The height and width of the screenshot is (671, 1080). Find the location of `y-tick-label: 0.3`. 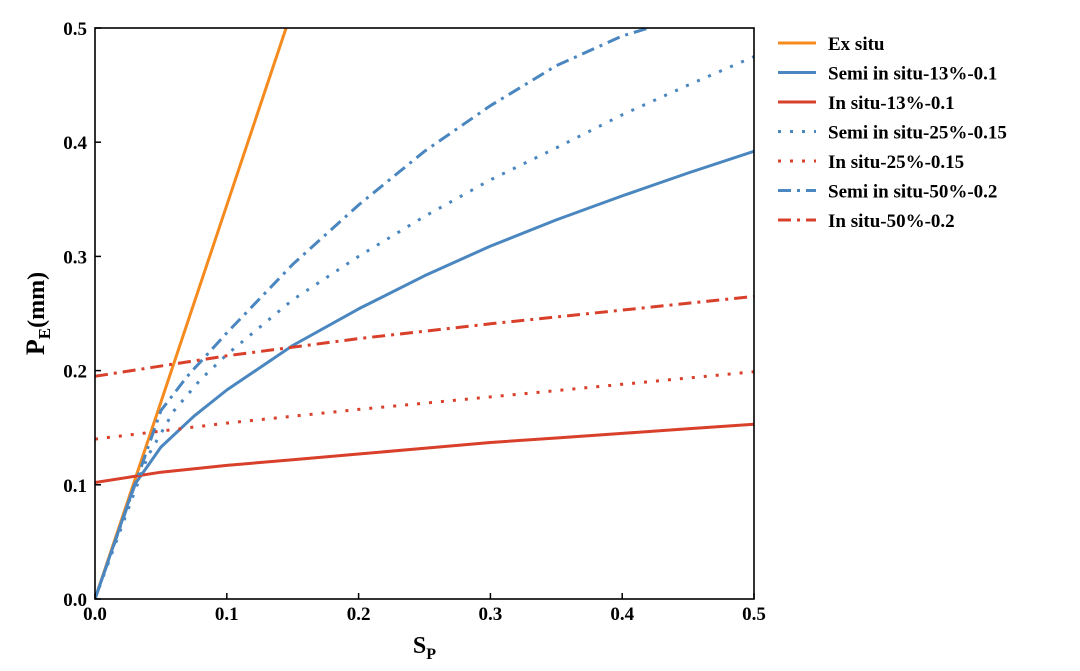

y-tick-label: 0.3 is located at coordinates (75, 257).